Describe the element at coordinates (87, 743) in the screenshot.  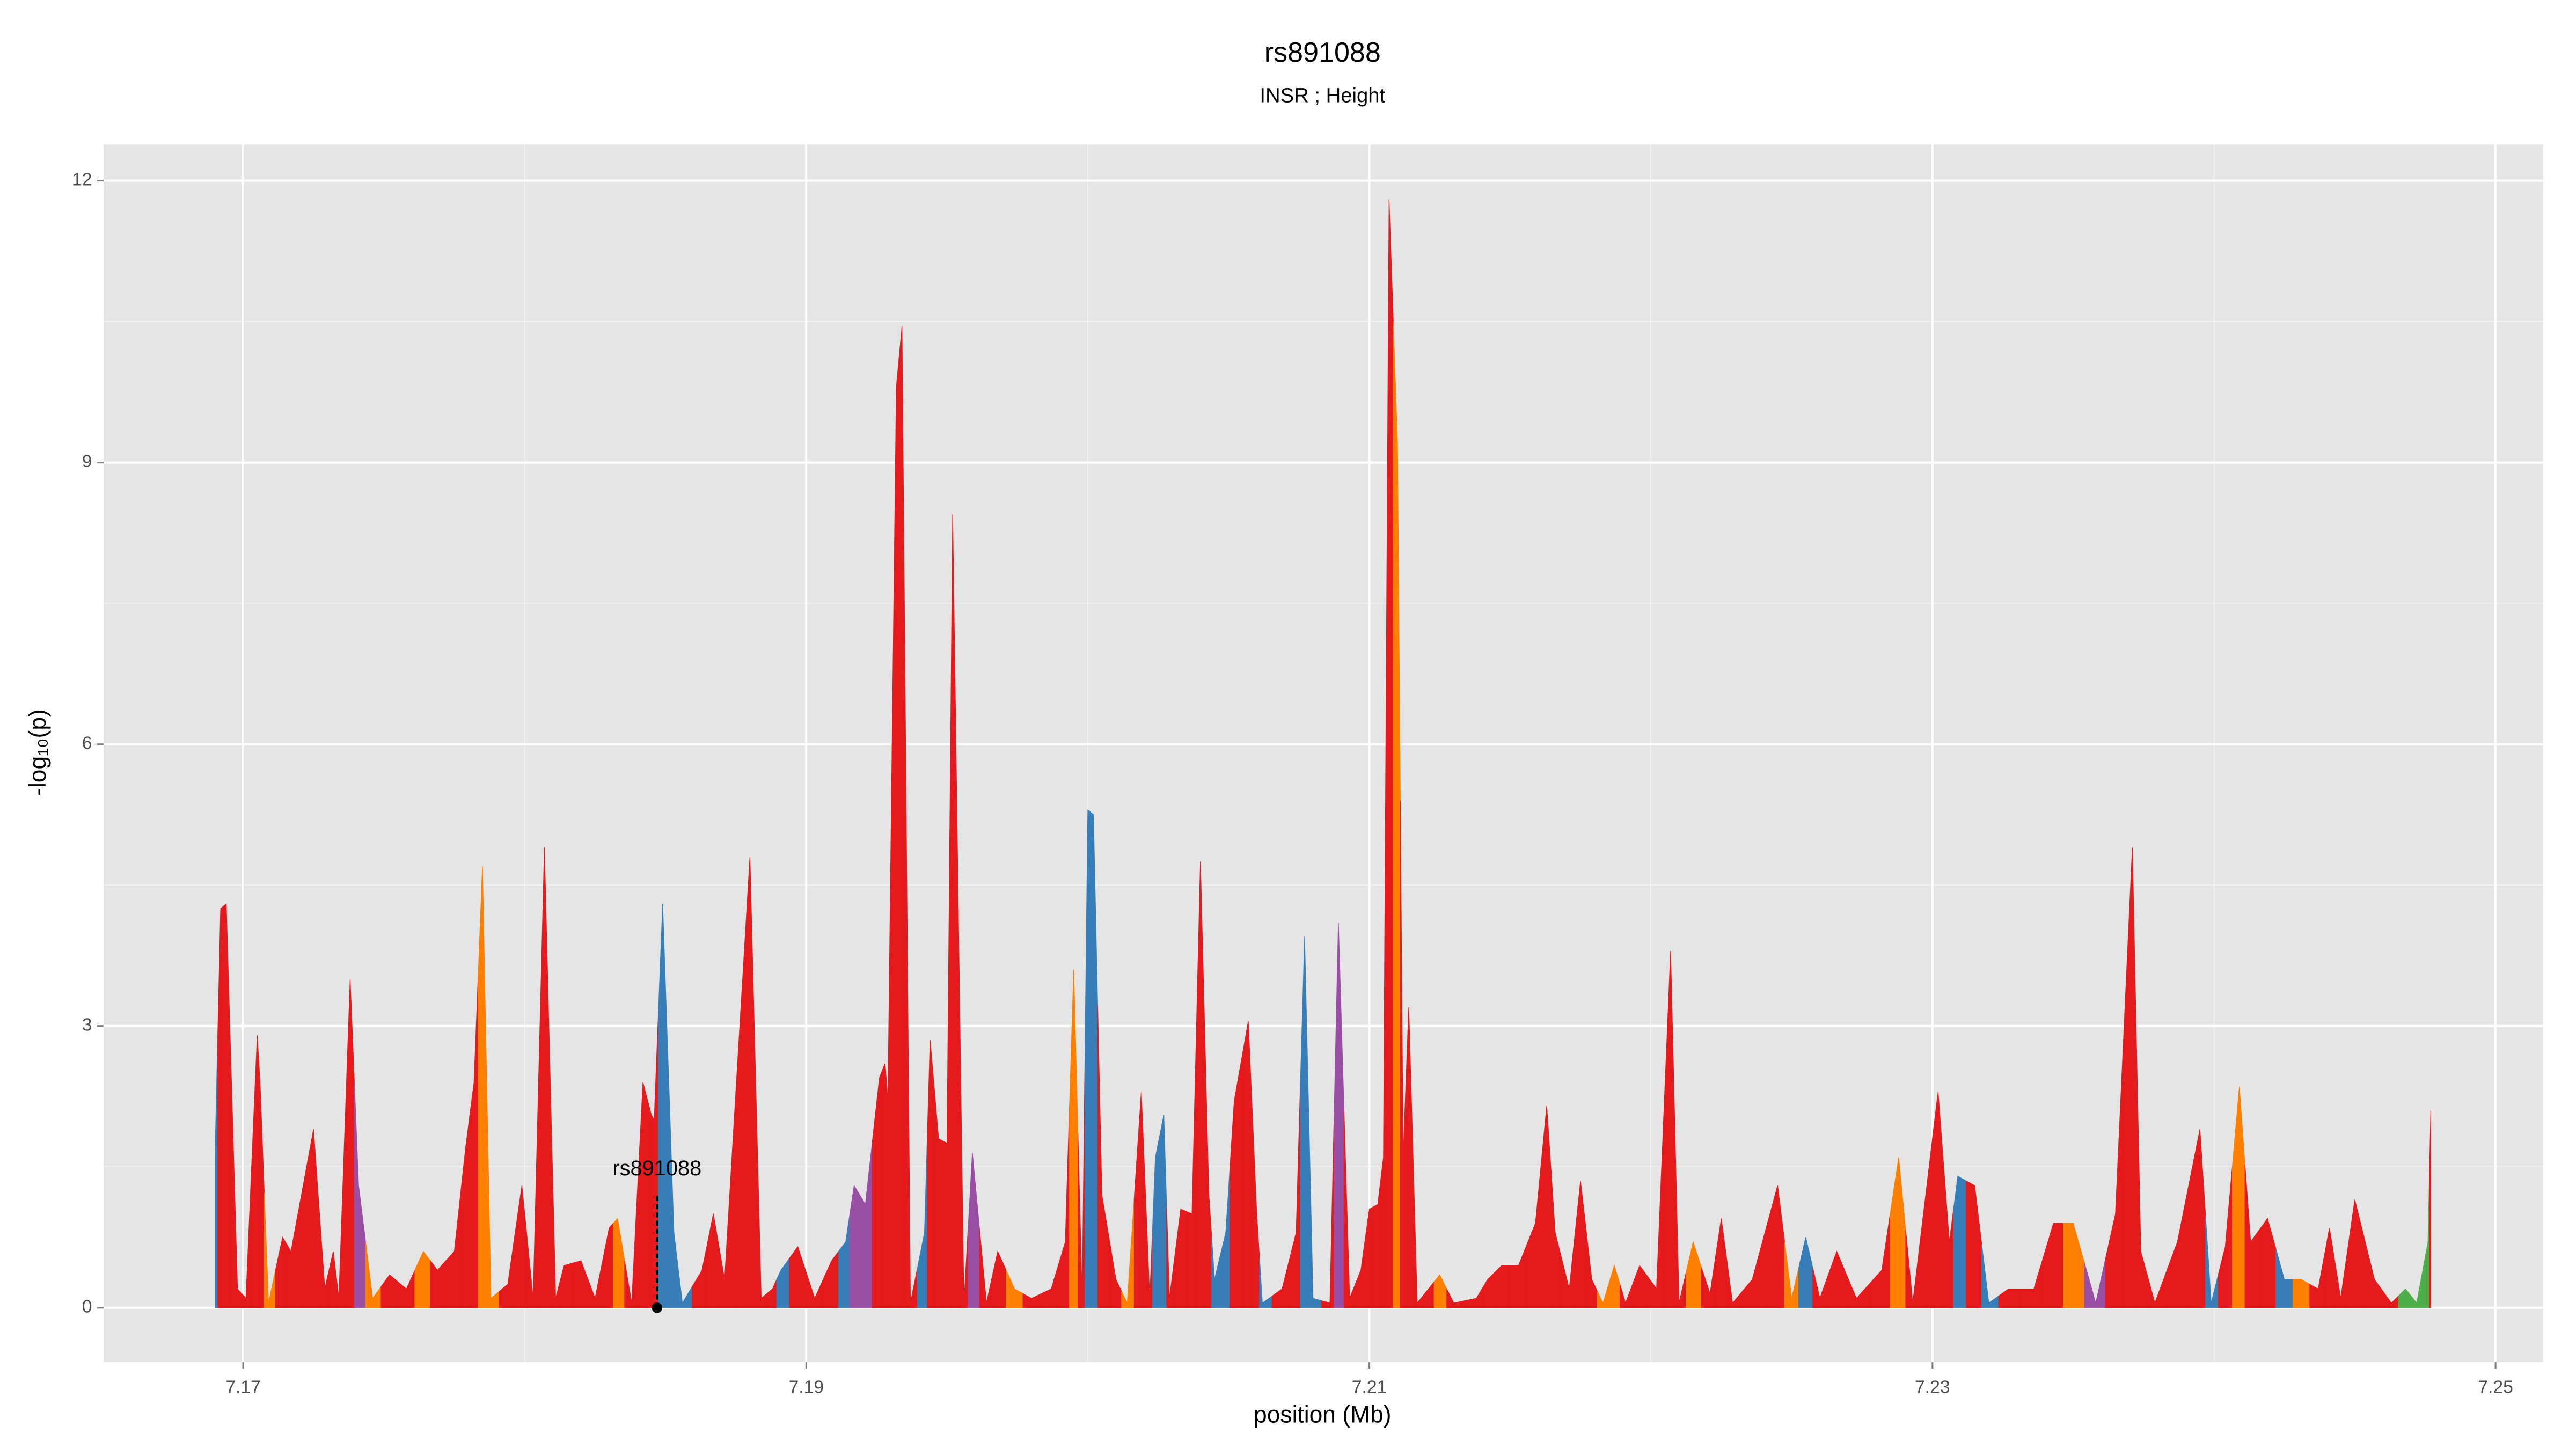
I see `y-tick-label: 6` at that location.